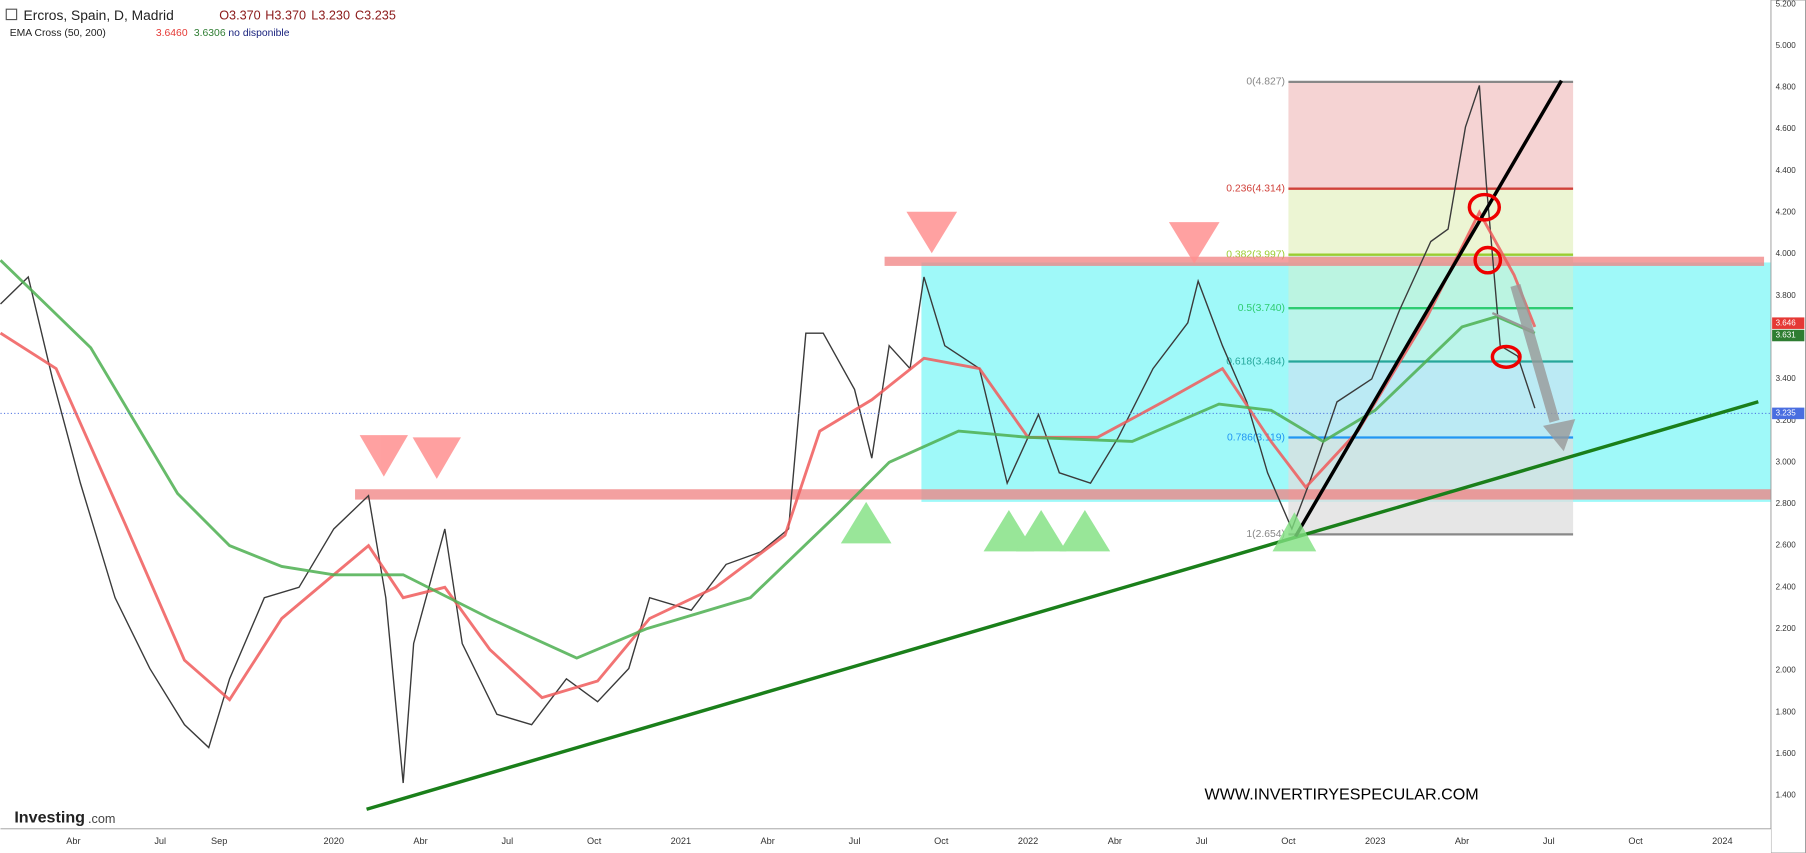 The image size is (1806, 853). I want to click on y-tick-label: 4.000, so click(1786, 253).